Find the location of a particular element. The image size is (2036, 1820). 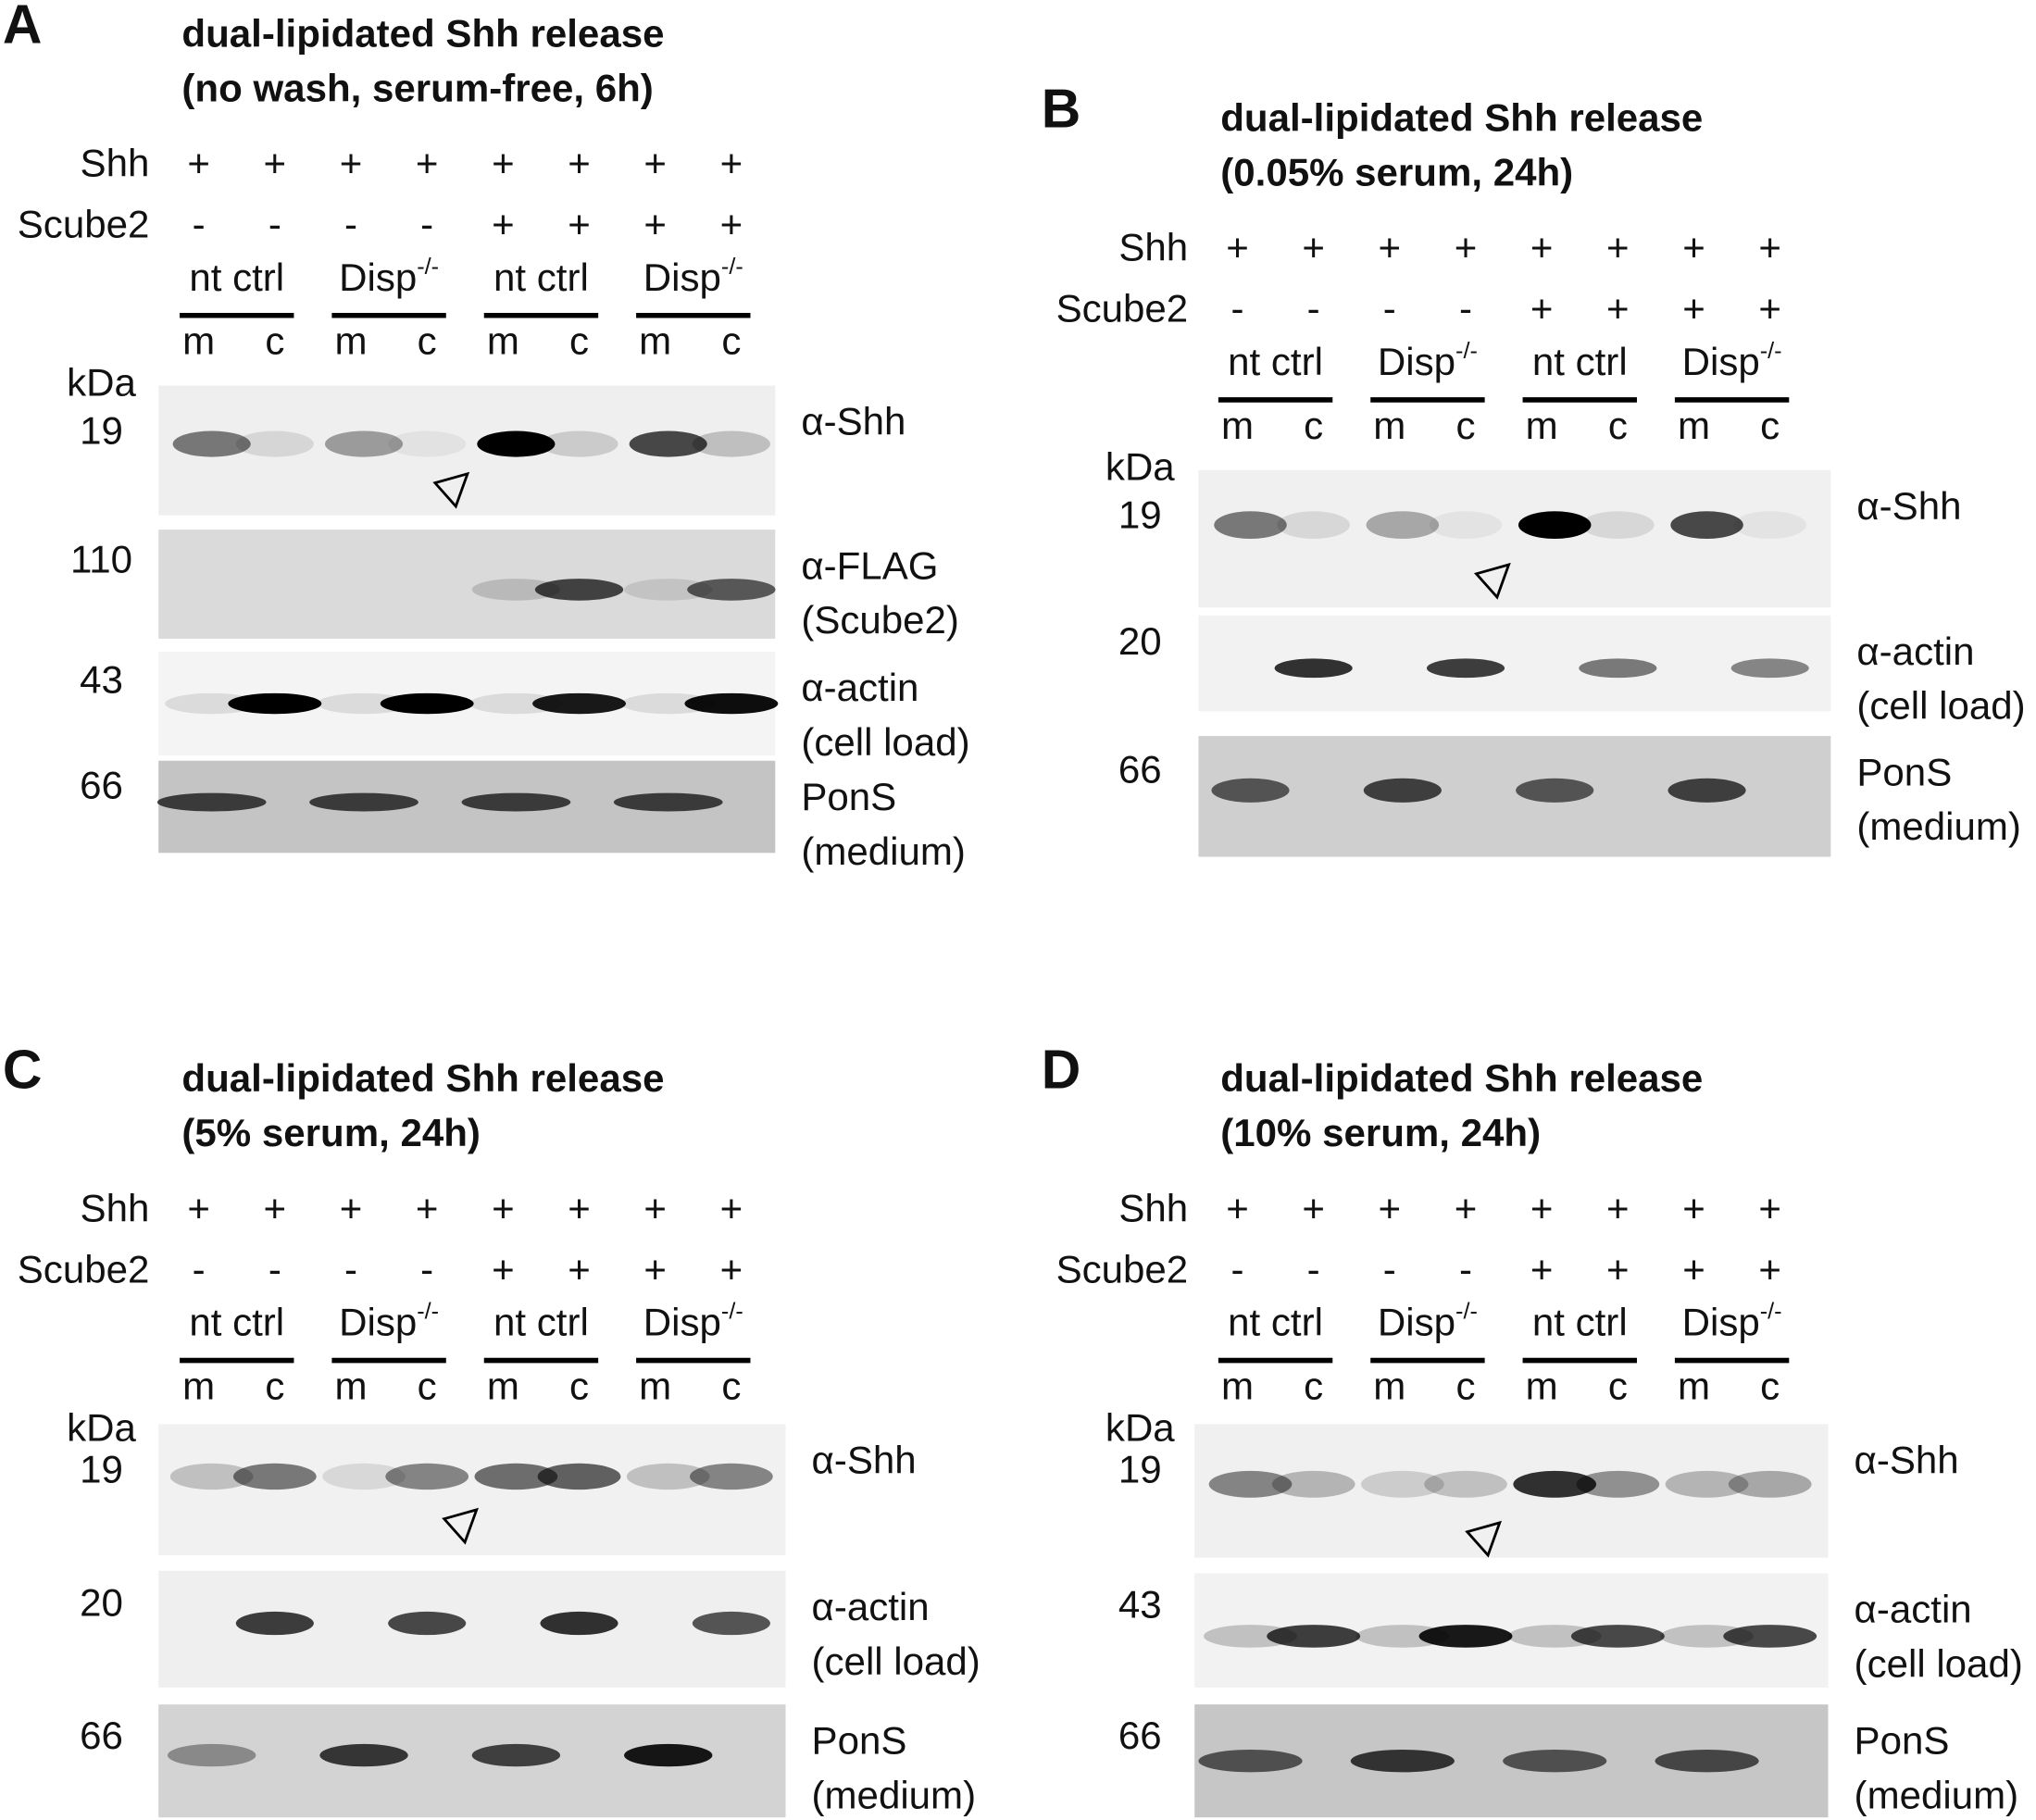

panel-letter: C is located at coordinates (23, 1070).